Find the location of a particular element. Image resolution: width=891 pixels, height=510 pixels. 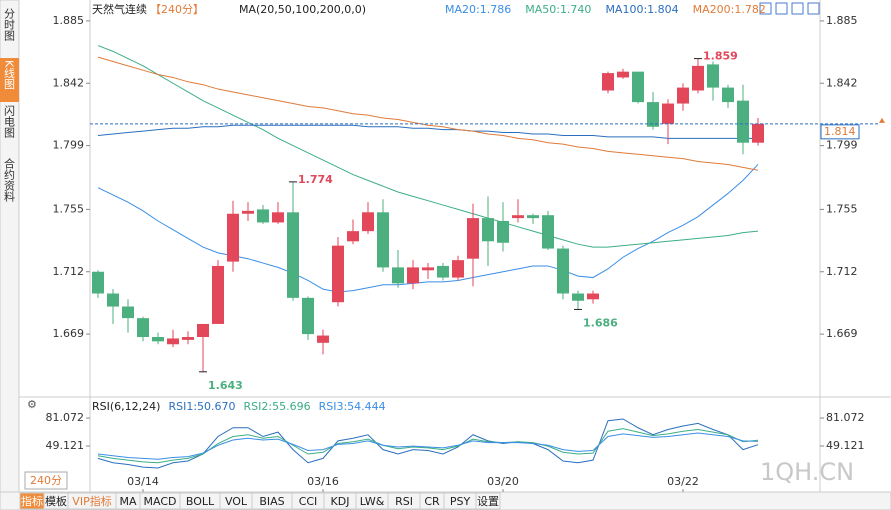

legend-entry: MA50:1.740 is located at coordinates (558, 9).